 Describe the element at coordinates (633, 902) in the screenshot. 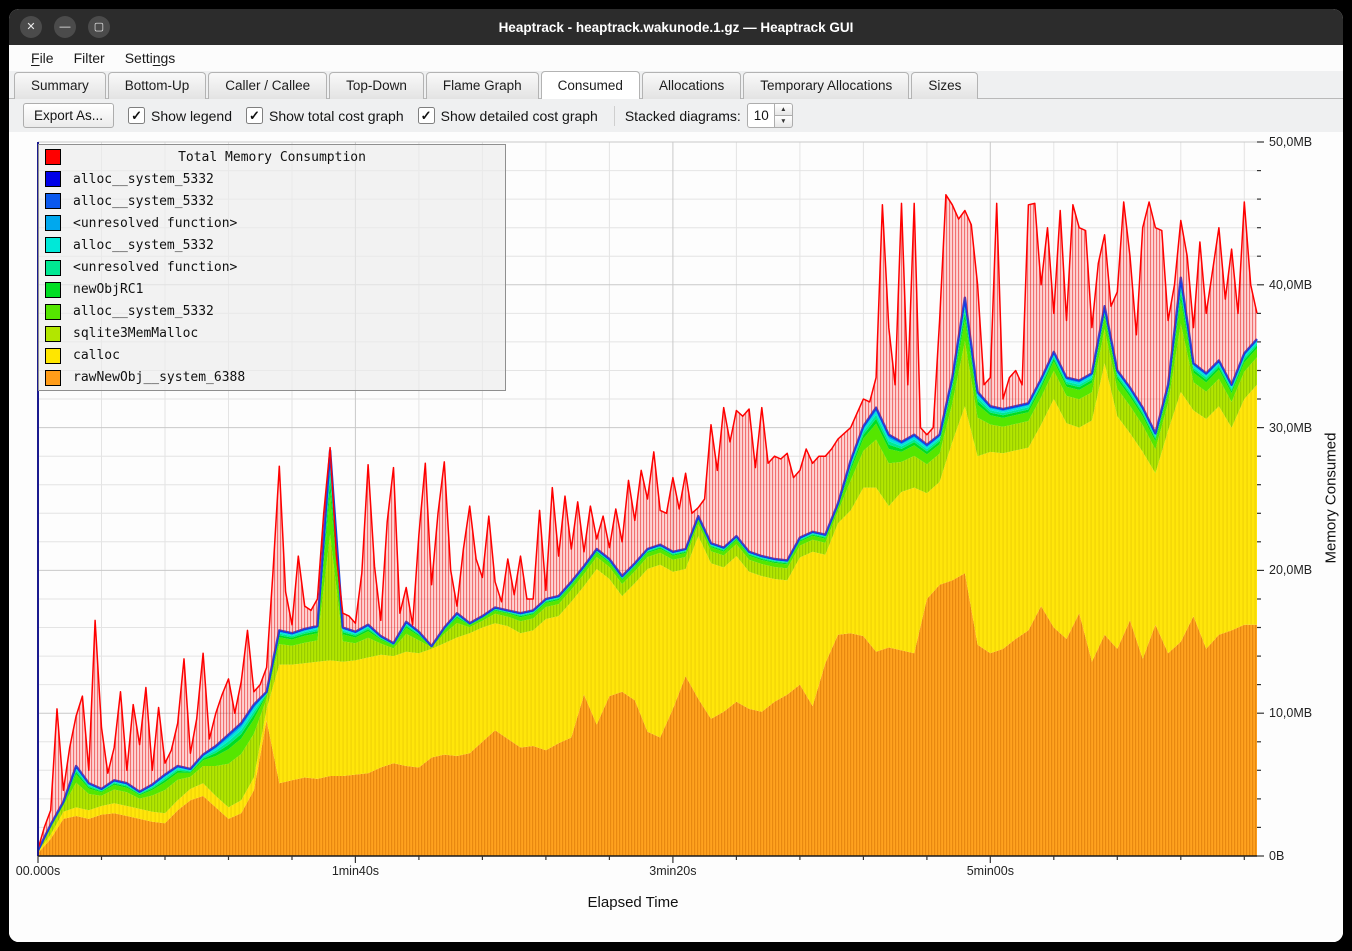

I see `x-axis-title: Elapsed Time` at that location.